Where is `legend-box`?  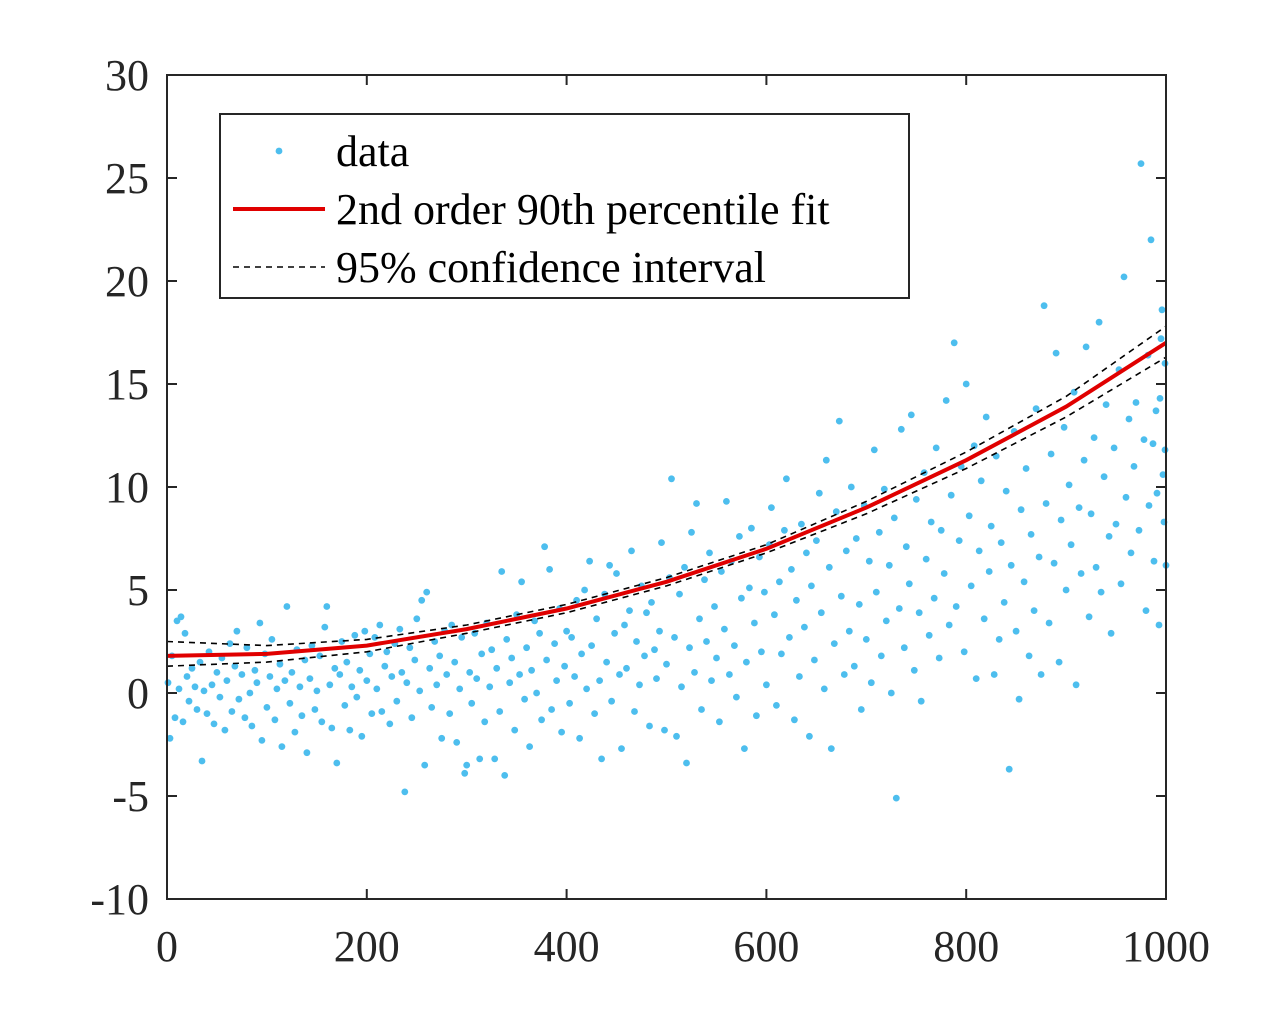 legend-box is located at coordinates (564, 206).